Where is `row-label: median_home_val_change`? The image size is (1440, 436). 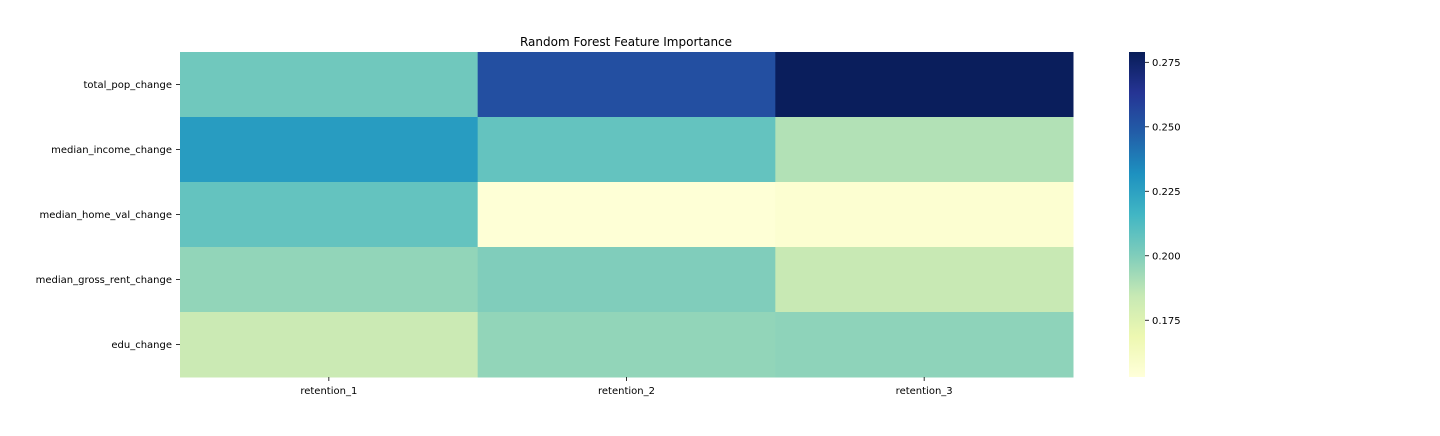 row-label: median_home_val_change is located at coordinates (106, 215).